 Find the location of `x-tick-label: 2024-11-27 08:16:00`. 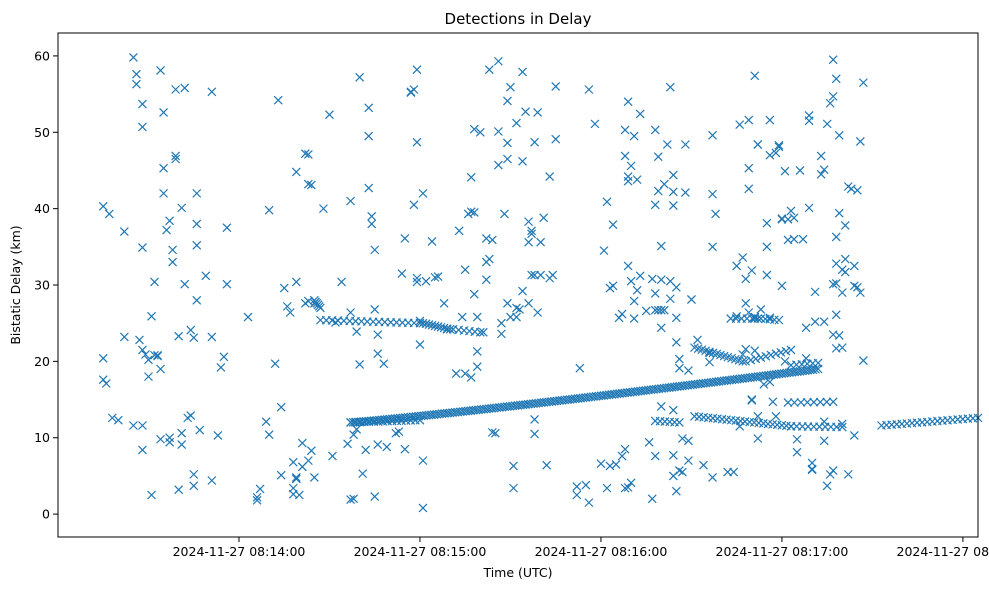

x-tick-label: 2024-11-27 08:16:00 is located at coordinates (601, 551).